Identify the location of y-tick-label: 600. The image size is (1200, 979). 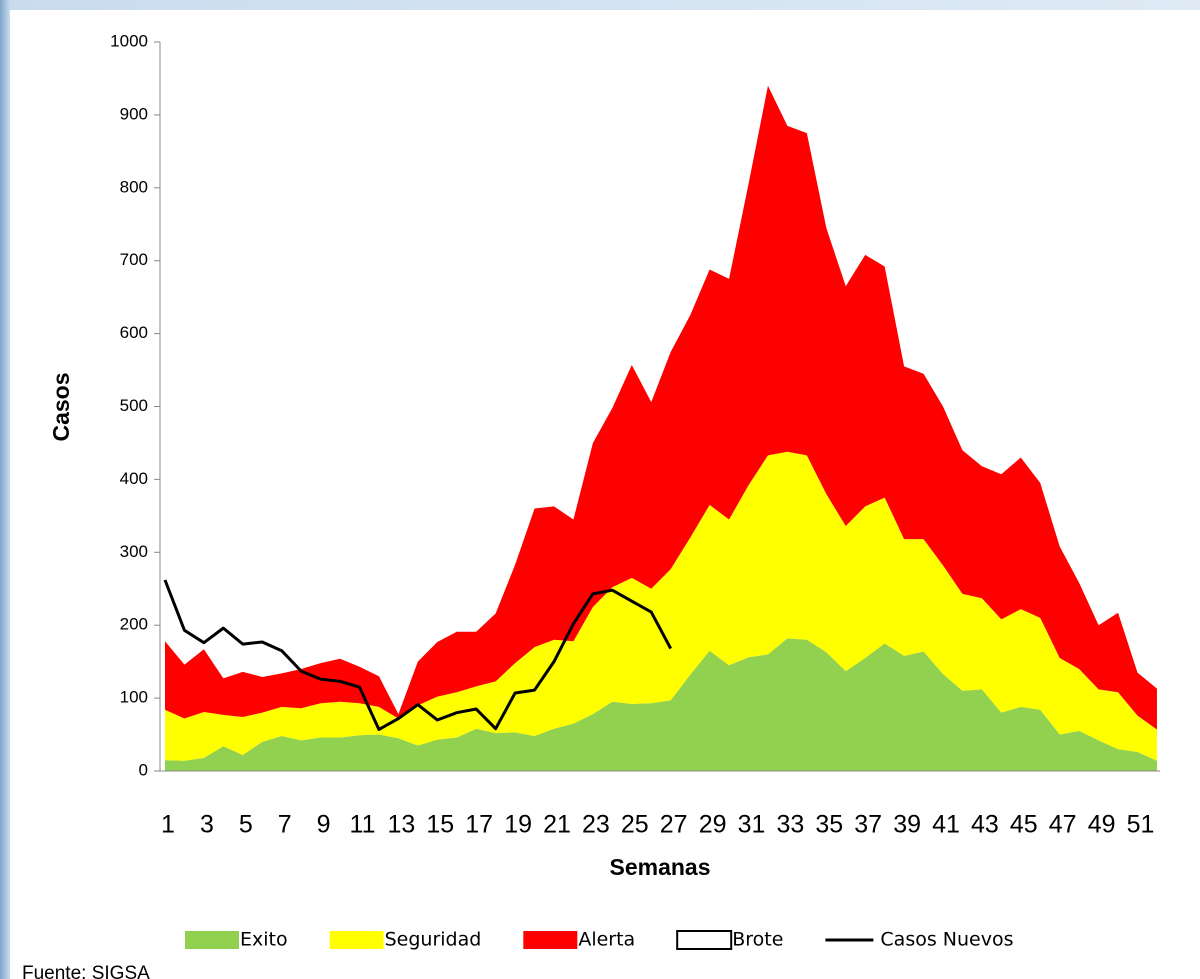
(134, 332).